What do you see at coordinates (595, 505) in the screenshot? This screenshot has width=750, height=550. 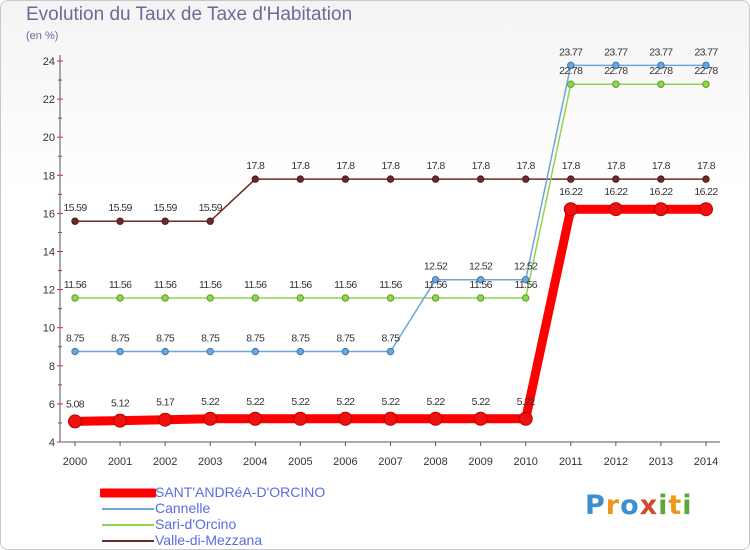 I see `logo-letter: P` at bounding box center [595, 505].